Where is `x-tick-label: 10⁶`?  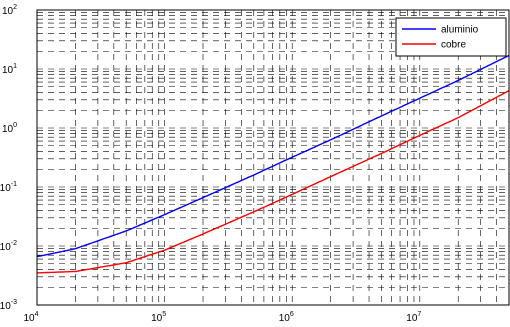 x-tick-label: 10⁶ is located at coordinates (286, 317).